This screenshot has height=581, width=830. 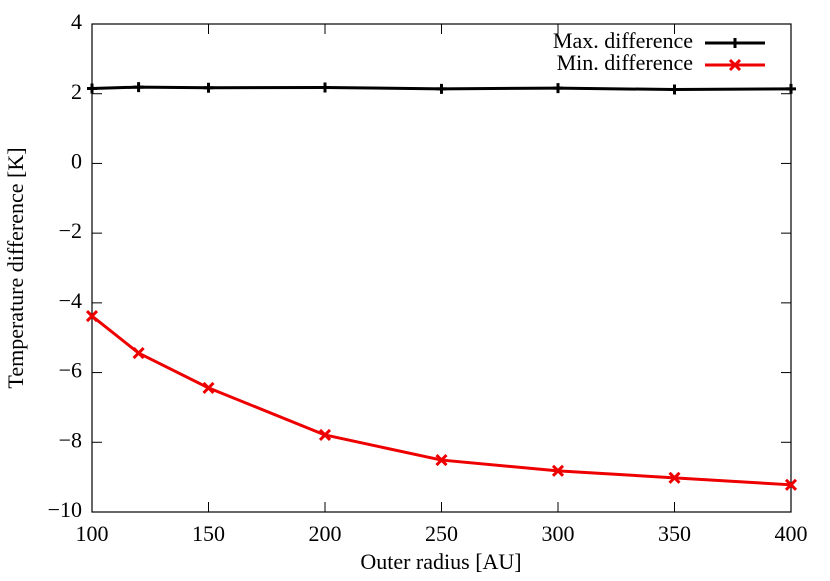 What do you see at coordinates (76, 21) in the screenshot?
I see `y-tick-label: 4` at bounding box center [76, 21].